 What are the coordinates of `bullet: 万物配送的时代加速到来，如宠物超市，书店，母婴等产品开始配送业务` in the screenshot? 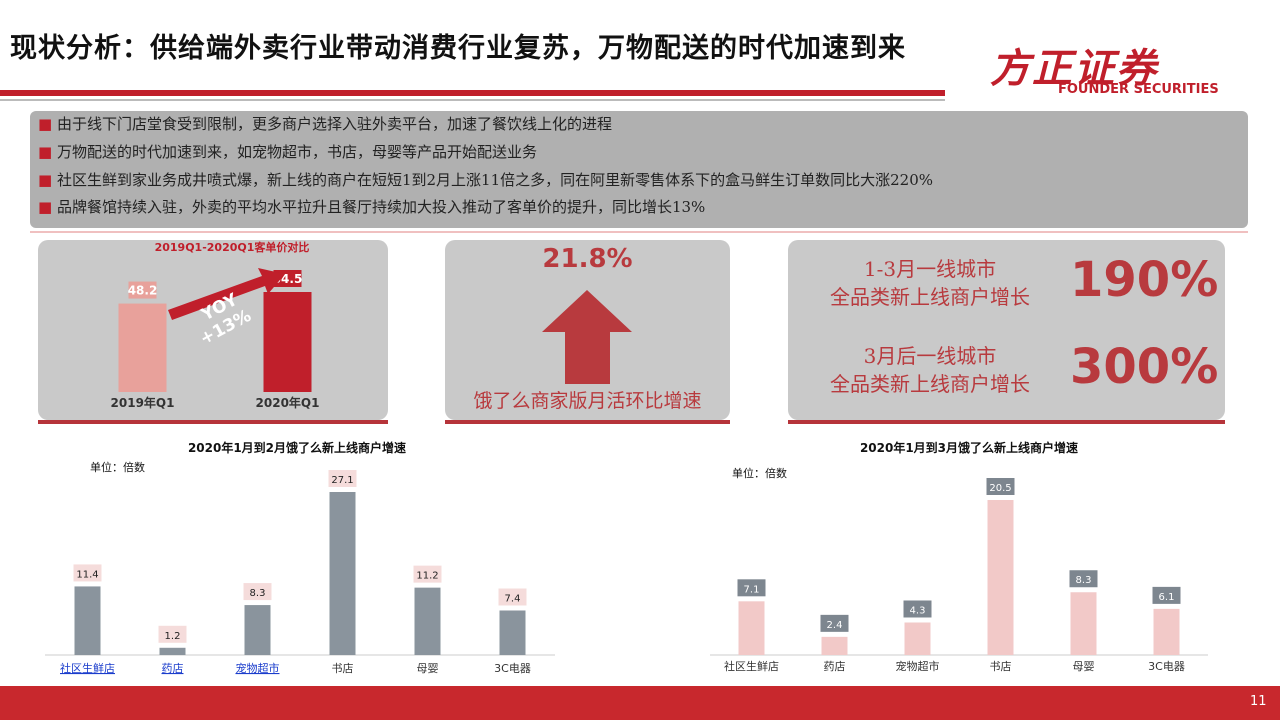 It's located at (287, 151).